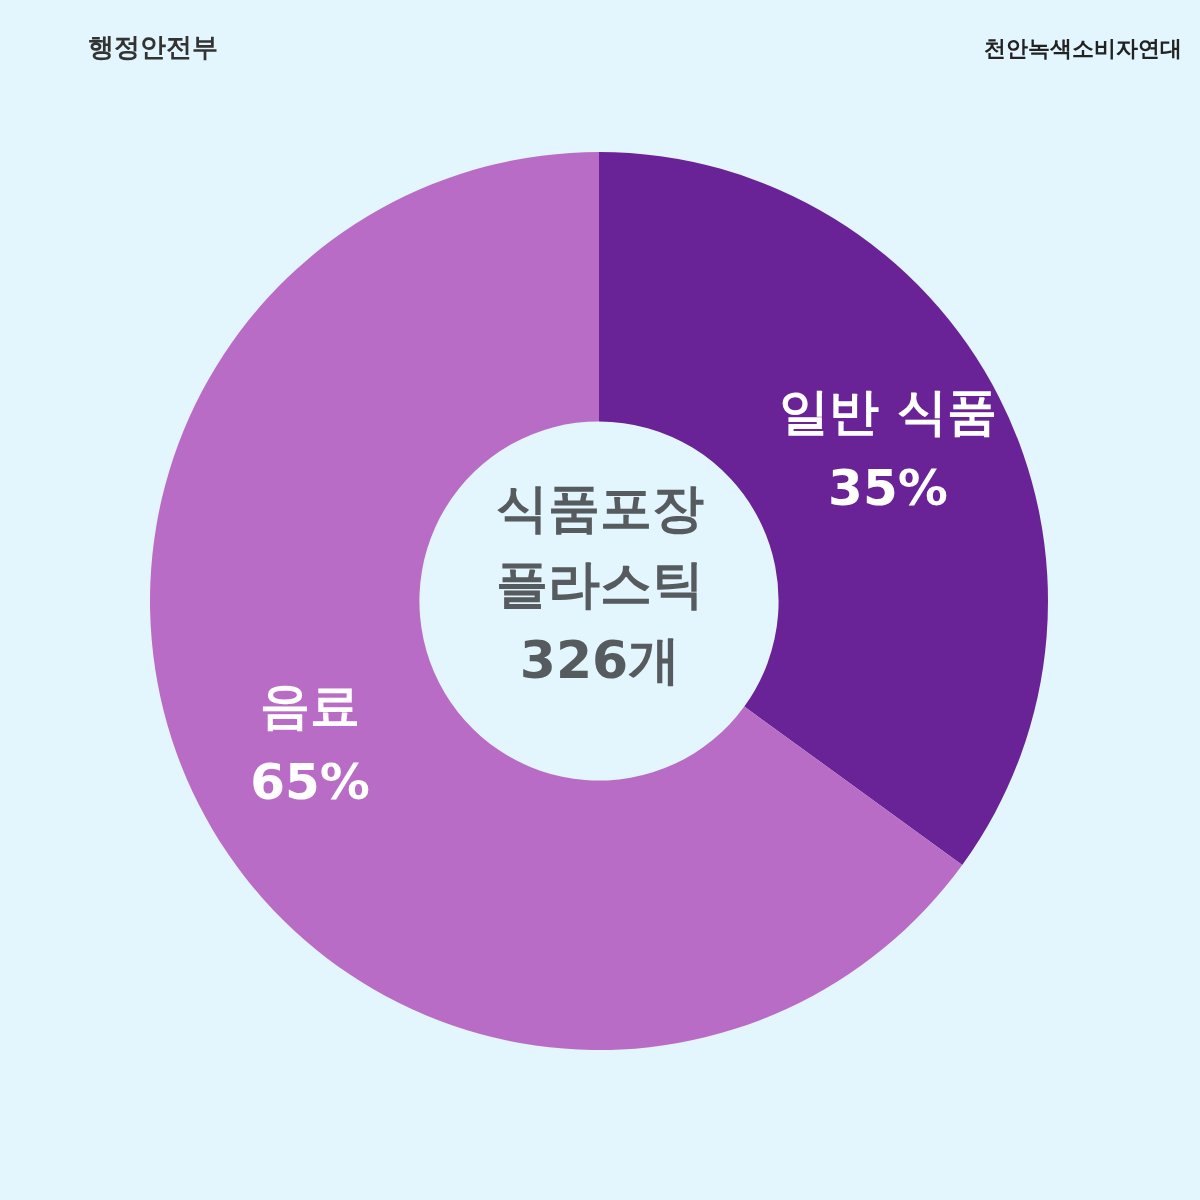 The image size is (1200, 1200). I want to click on slice-label: 일반 식품, so click(888, 411).